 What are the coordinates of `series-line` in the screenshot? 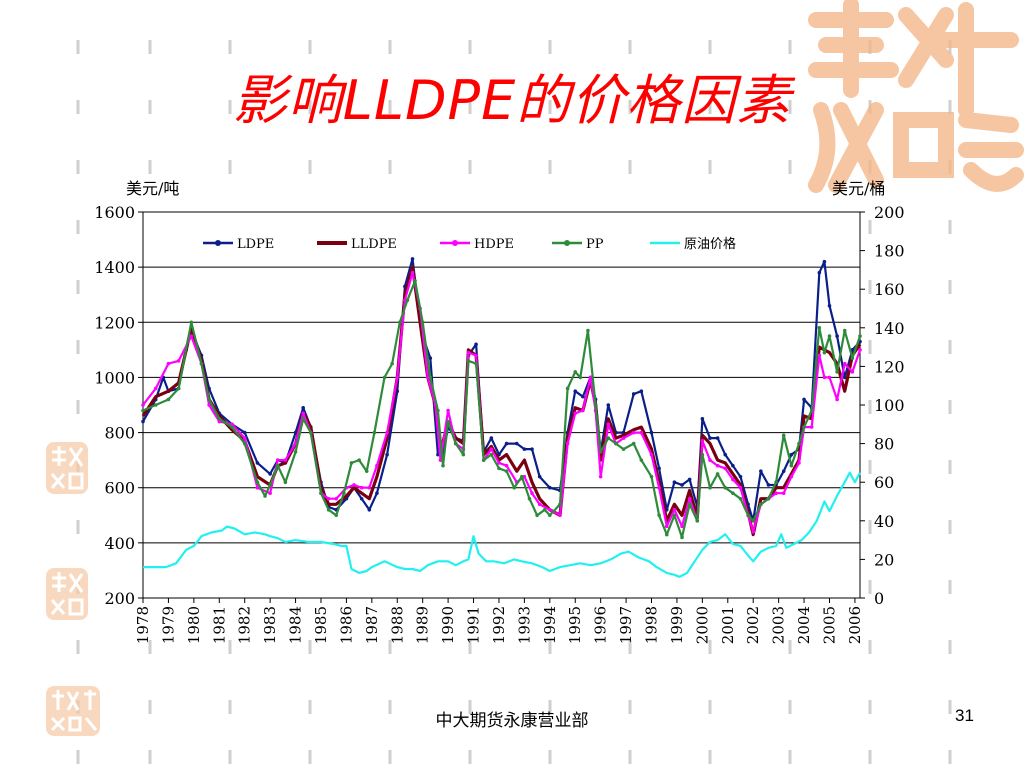 It's located at (502, 524).